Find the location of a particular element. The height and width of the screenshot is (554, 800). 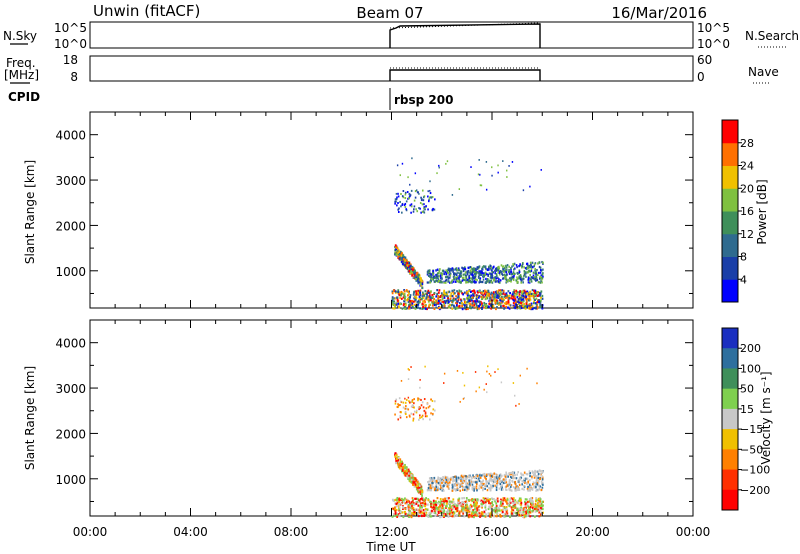

x-tick-label: 16:00 is located at coordinates (492, 532).